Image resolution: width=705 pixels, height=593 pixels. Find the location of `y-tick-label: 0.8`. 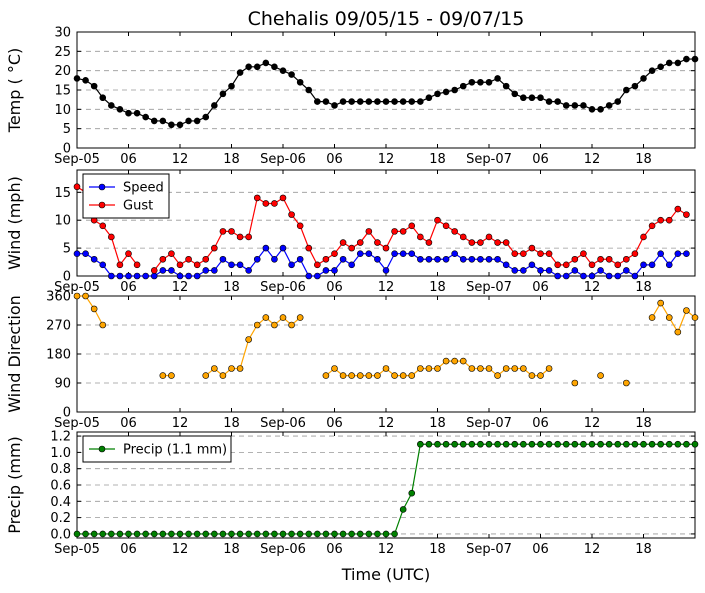

y-tick-label: 0.8 is located at coordinates (60, 469).